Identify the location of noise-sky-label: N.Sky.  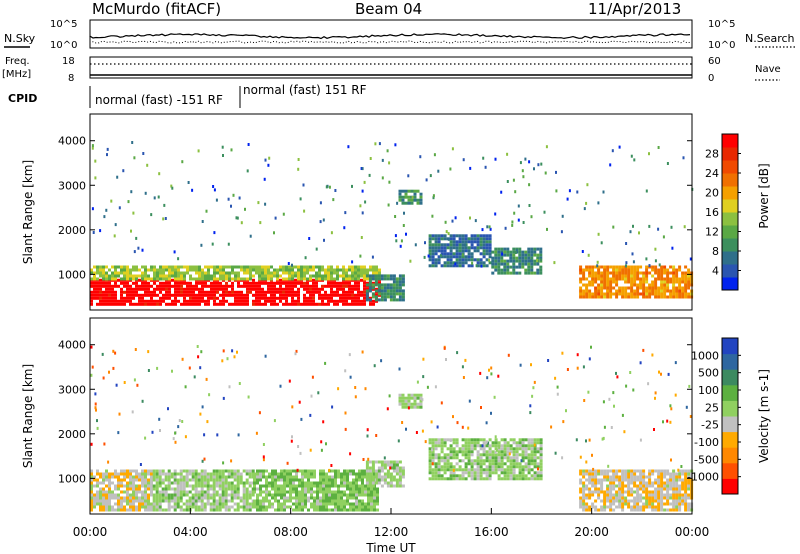
(20, 38).